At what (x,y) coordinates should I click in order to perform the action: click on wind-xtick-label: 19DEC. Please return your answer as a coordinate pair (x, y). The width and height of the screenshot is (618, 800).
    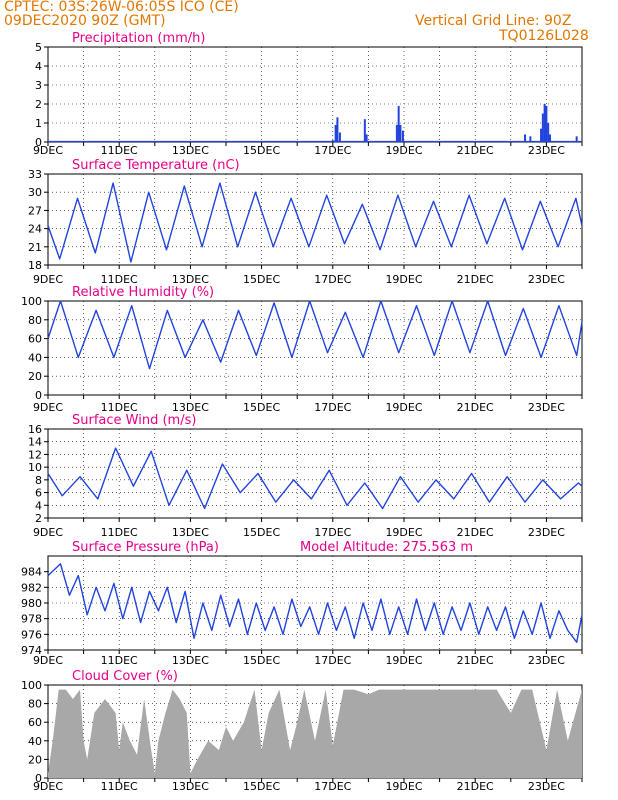
    Looking at the image, I should click on (403, 532).